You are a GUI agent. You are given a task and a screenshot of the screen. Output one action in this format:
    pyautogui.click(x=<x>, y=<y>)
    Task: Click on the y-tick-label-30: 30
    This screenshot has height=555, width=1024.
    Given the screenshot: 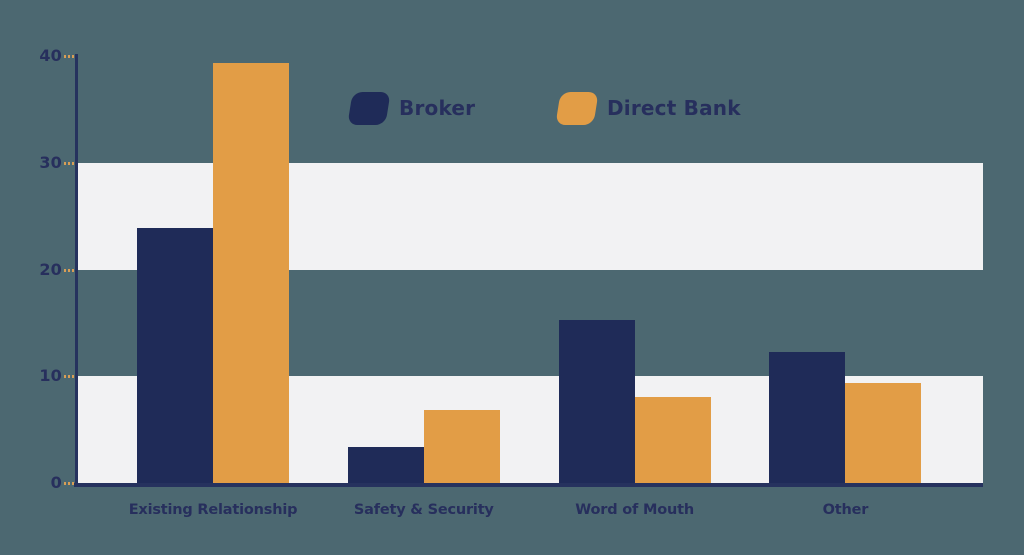 What is the action you would take?
    pyautogui.click(x=50, y=162)
    